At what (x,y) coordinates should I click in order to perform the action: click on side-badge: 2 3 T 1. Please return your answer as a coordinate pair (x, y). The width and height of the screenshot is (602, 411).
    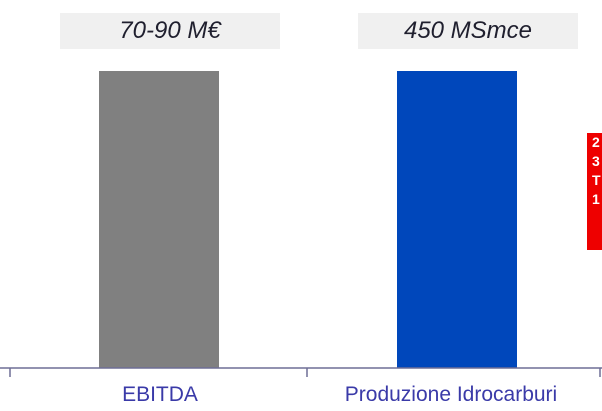
    Looking at the image, I should click on (594, 191).